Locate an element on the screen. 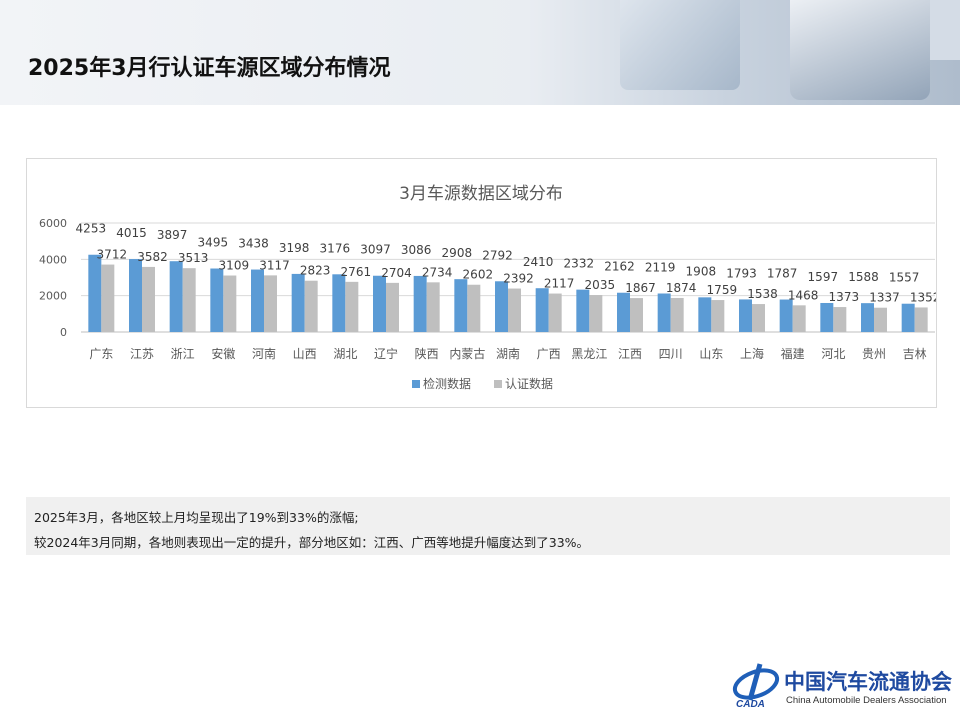 Image resolution: width=960 pixels, height=720 pixels. data-label: 2162 is located at coordinates (619, 267).